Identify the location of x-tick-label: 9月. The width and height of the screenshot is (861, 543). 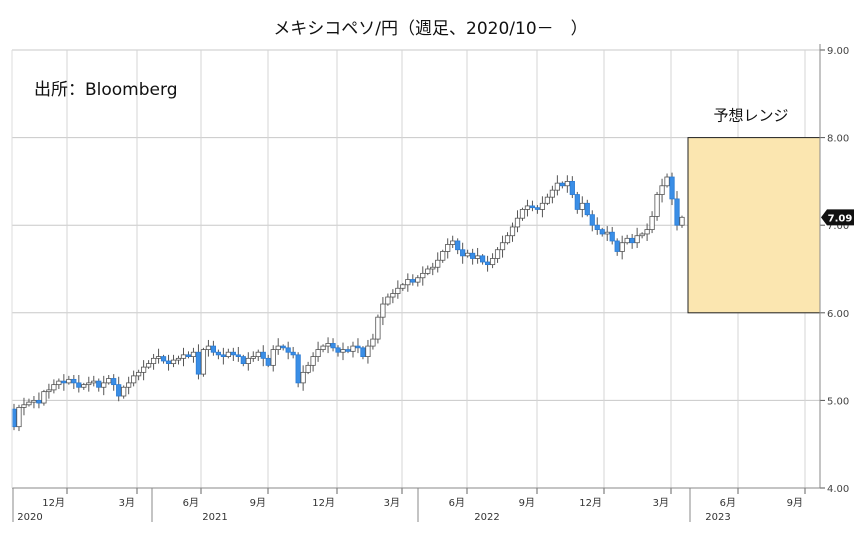
(527, 503).